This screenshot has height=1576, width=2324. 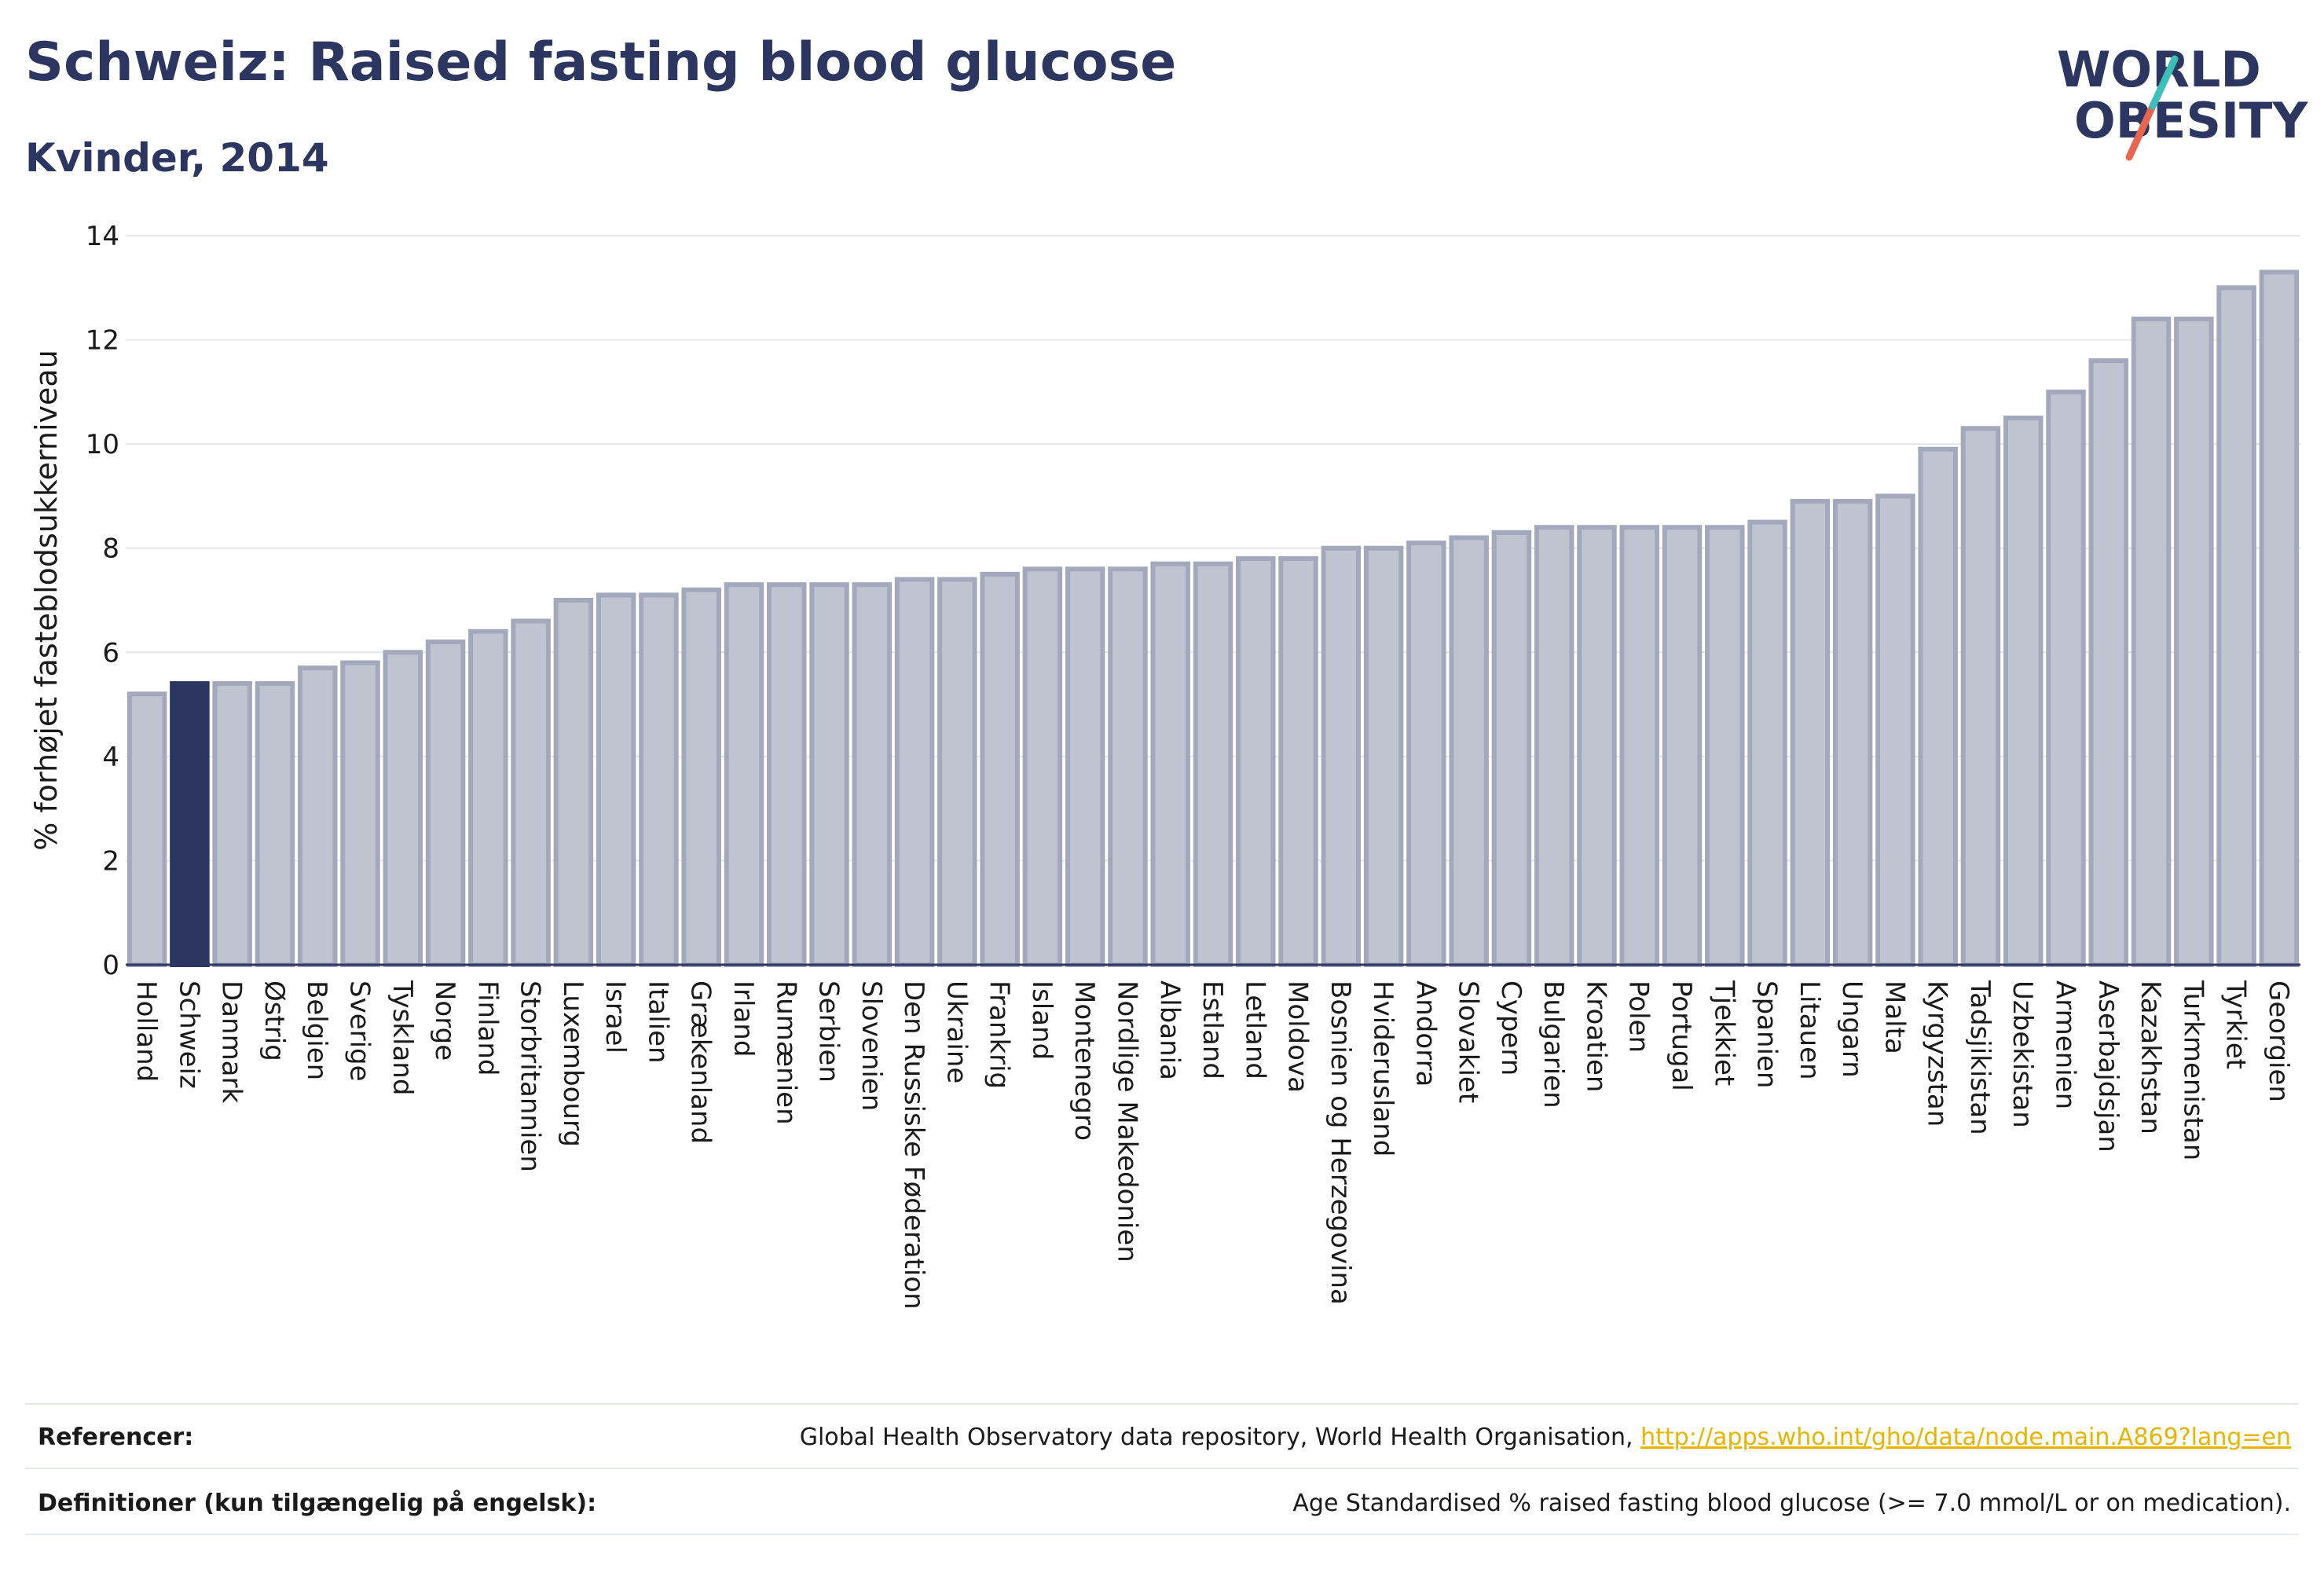 What do you see at coordinates (146, 1031) in the screenshot?
I see `x-tick-label: Holland` at bounding box center [146, 1031].